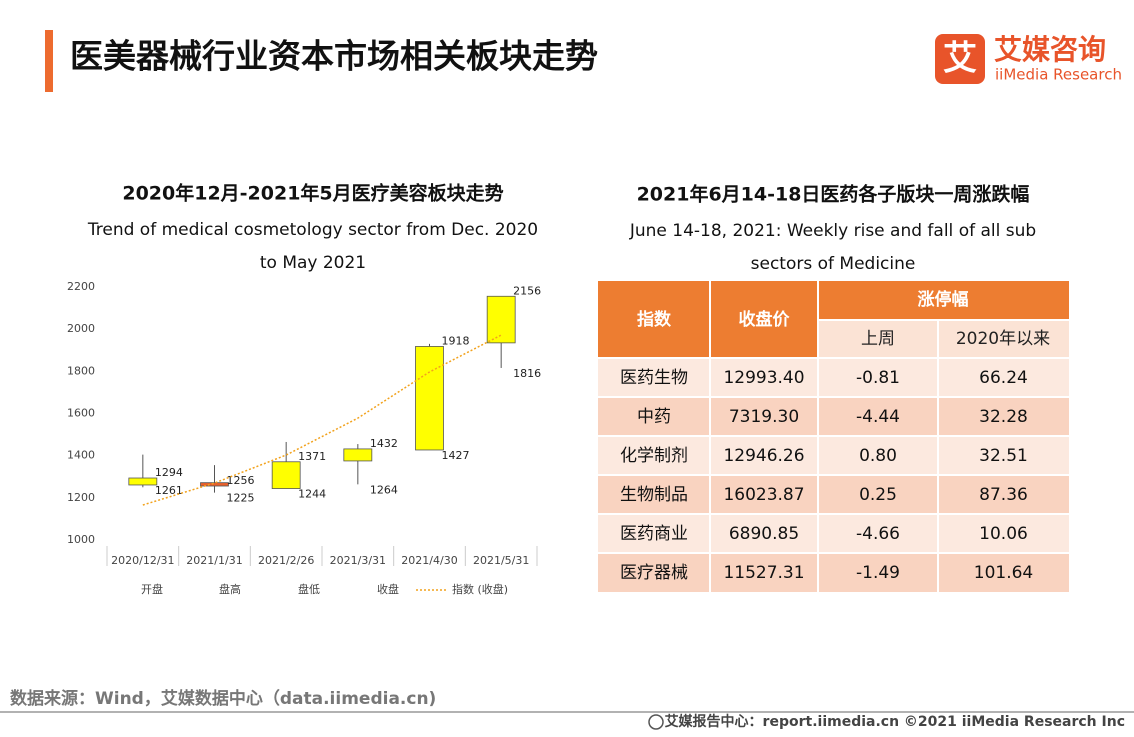  I want to click on y-tick-label: 1200, so click(81, 497).